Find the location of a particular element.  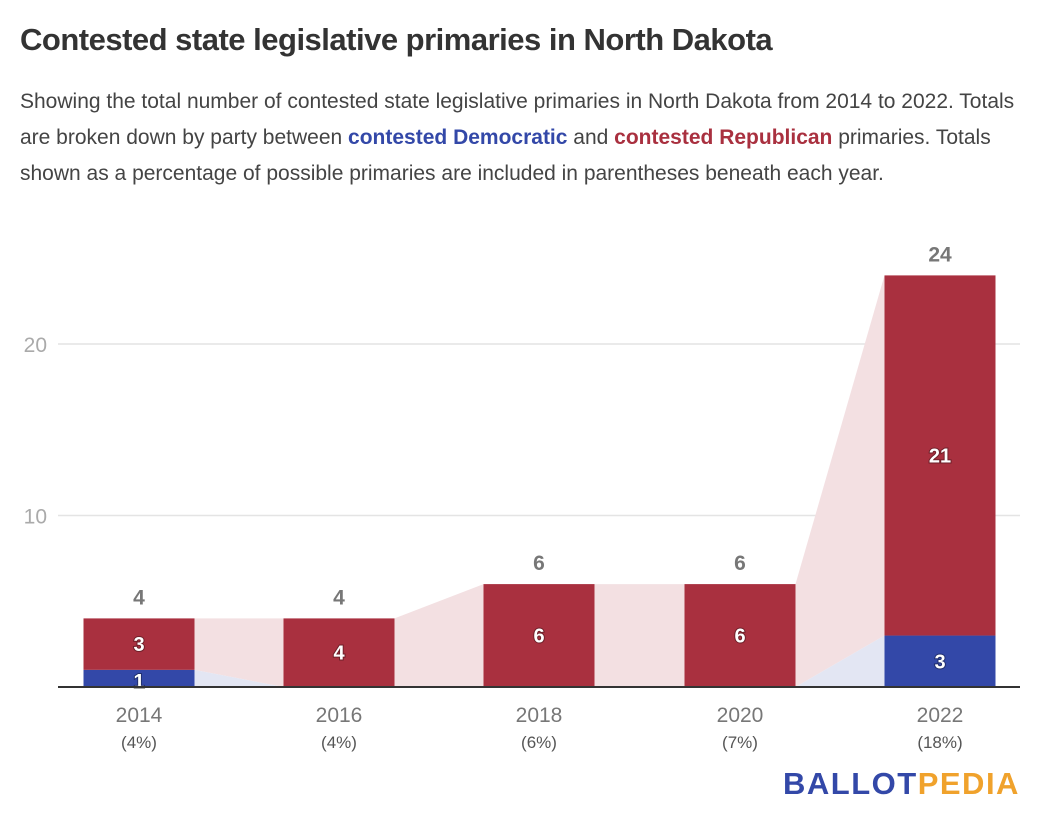

republican-value-label: 4 is located at coordinates (339, 654).